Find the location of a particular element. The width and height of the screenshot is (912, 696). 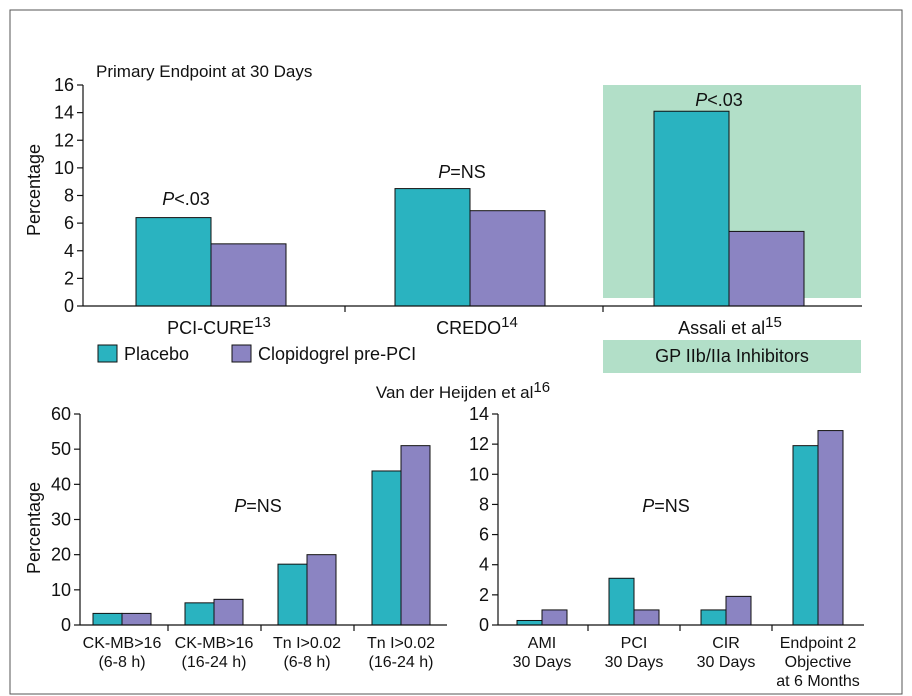

legend-label-placebo: Placebo is located at coordinates (156, 354).